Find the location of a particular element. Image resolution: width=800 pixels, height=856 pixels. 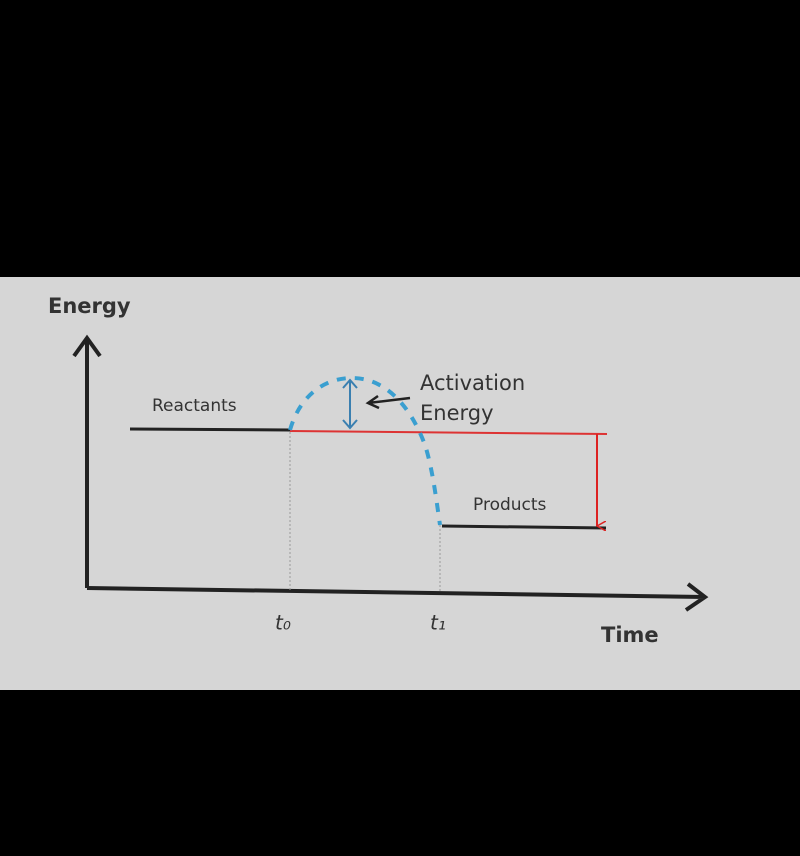

y-axis-label: Energy is located at coordinates (89, 306).